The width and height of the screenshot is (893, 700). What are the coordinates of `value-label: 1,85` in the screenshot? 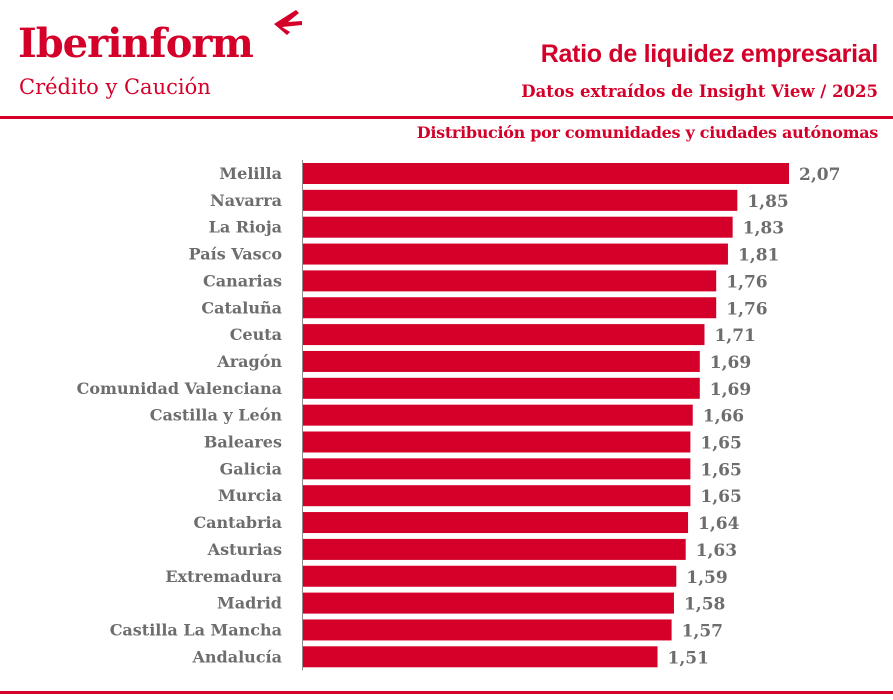 It's located at (767, 202).